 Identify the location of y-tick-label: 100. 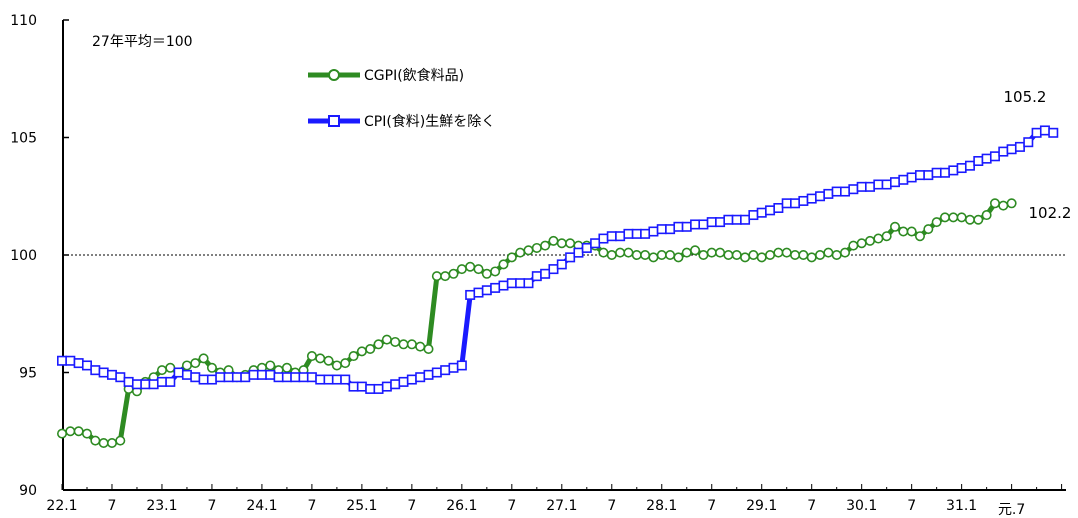
(23, 256).